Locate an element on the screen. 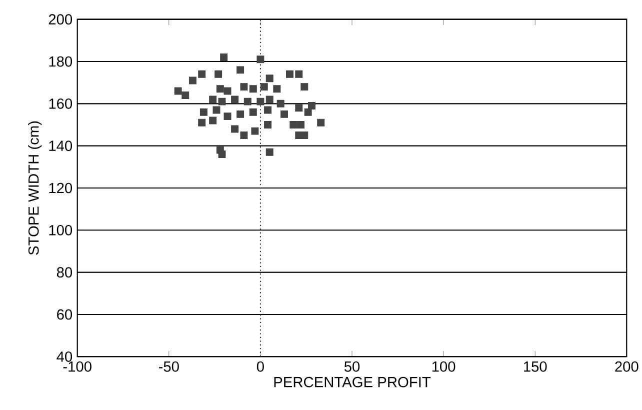  y-tick-label: 120 is located at coordinates (60, 188).